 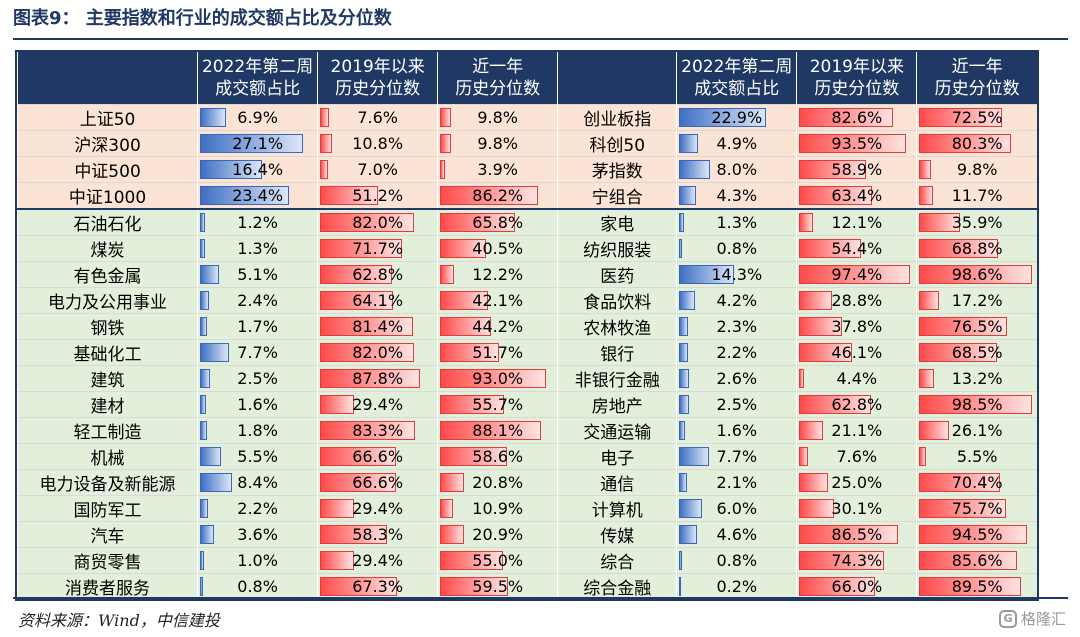 What do you see at coordinates (857, 89) in the screenshot?
I see `header-since2019-line2: 历史分位数` at bounding box center [857, 89].